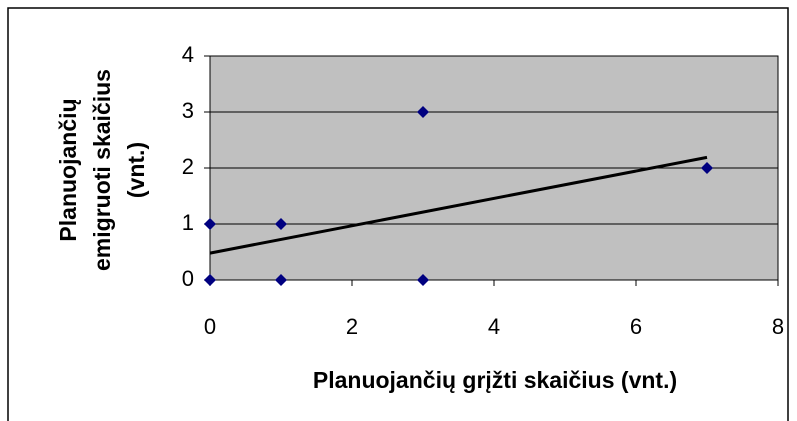 This screenshot has width=797, height=421. Describe the element at coordinates (188, 278) in the screenshot. I see `y-tick-label: 0` at that location.